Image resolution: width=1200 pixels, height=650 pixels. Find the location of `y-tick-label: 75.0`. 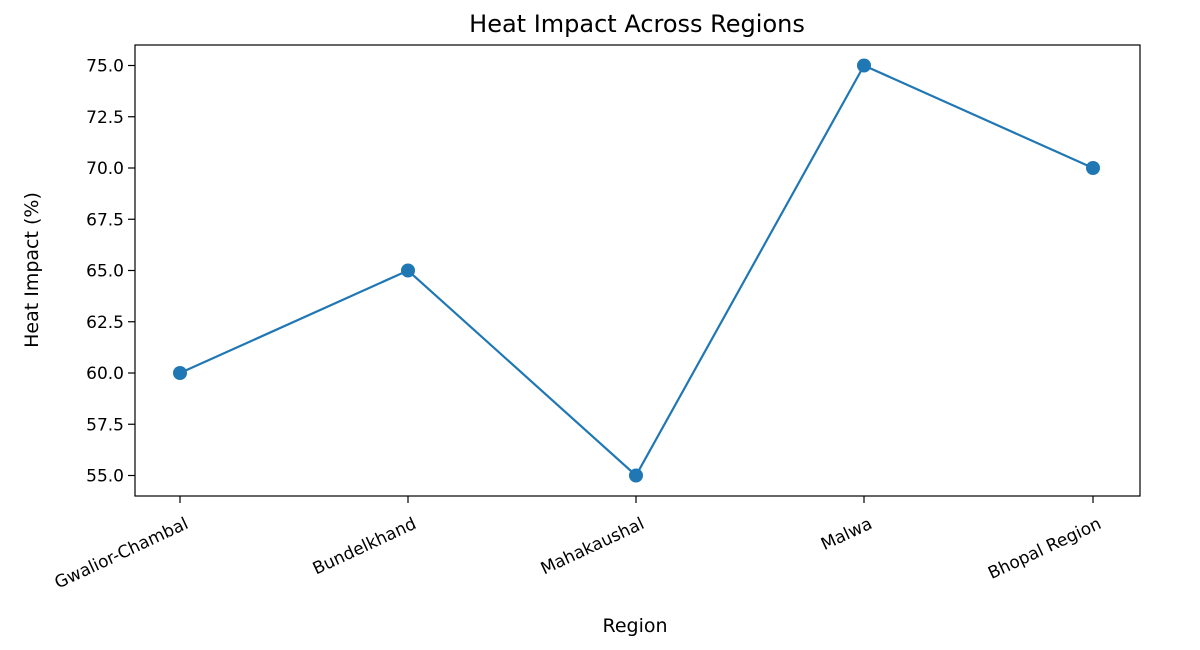

y-tick-label: 75.0 is located at coordinates (105, 67).